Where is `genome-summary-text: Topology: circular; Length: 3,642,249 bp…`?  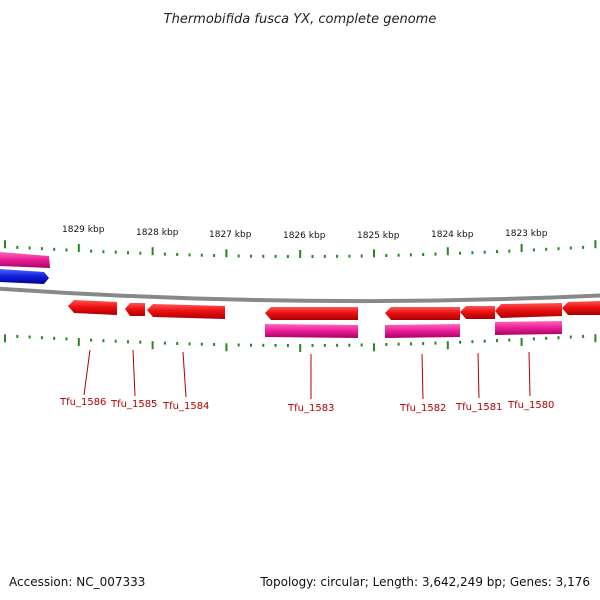 genome-summary-text: Topology: circular; Length: 3,642,249 bp… is located at coordinates (424, 582).